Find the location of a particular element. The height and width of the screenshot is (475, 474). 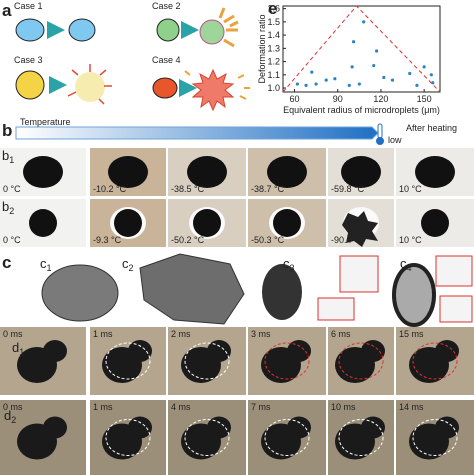

x-tick-label: 60 is located at coordinates (295, 99).